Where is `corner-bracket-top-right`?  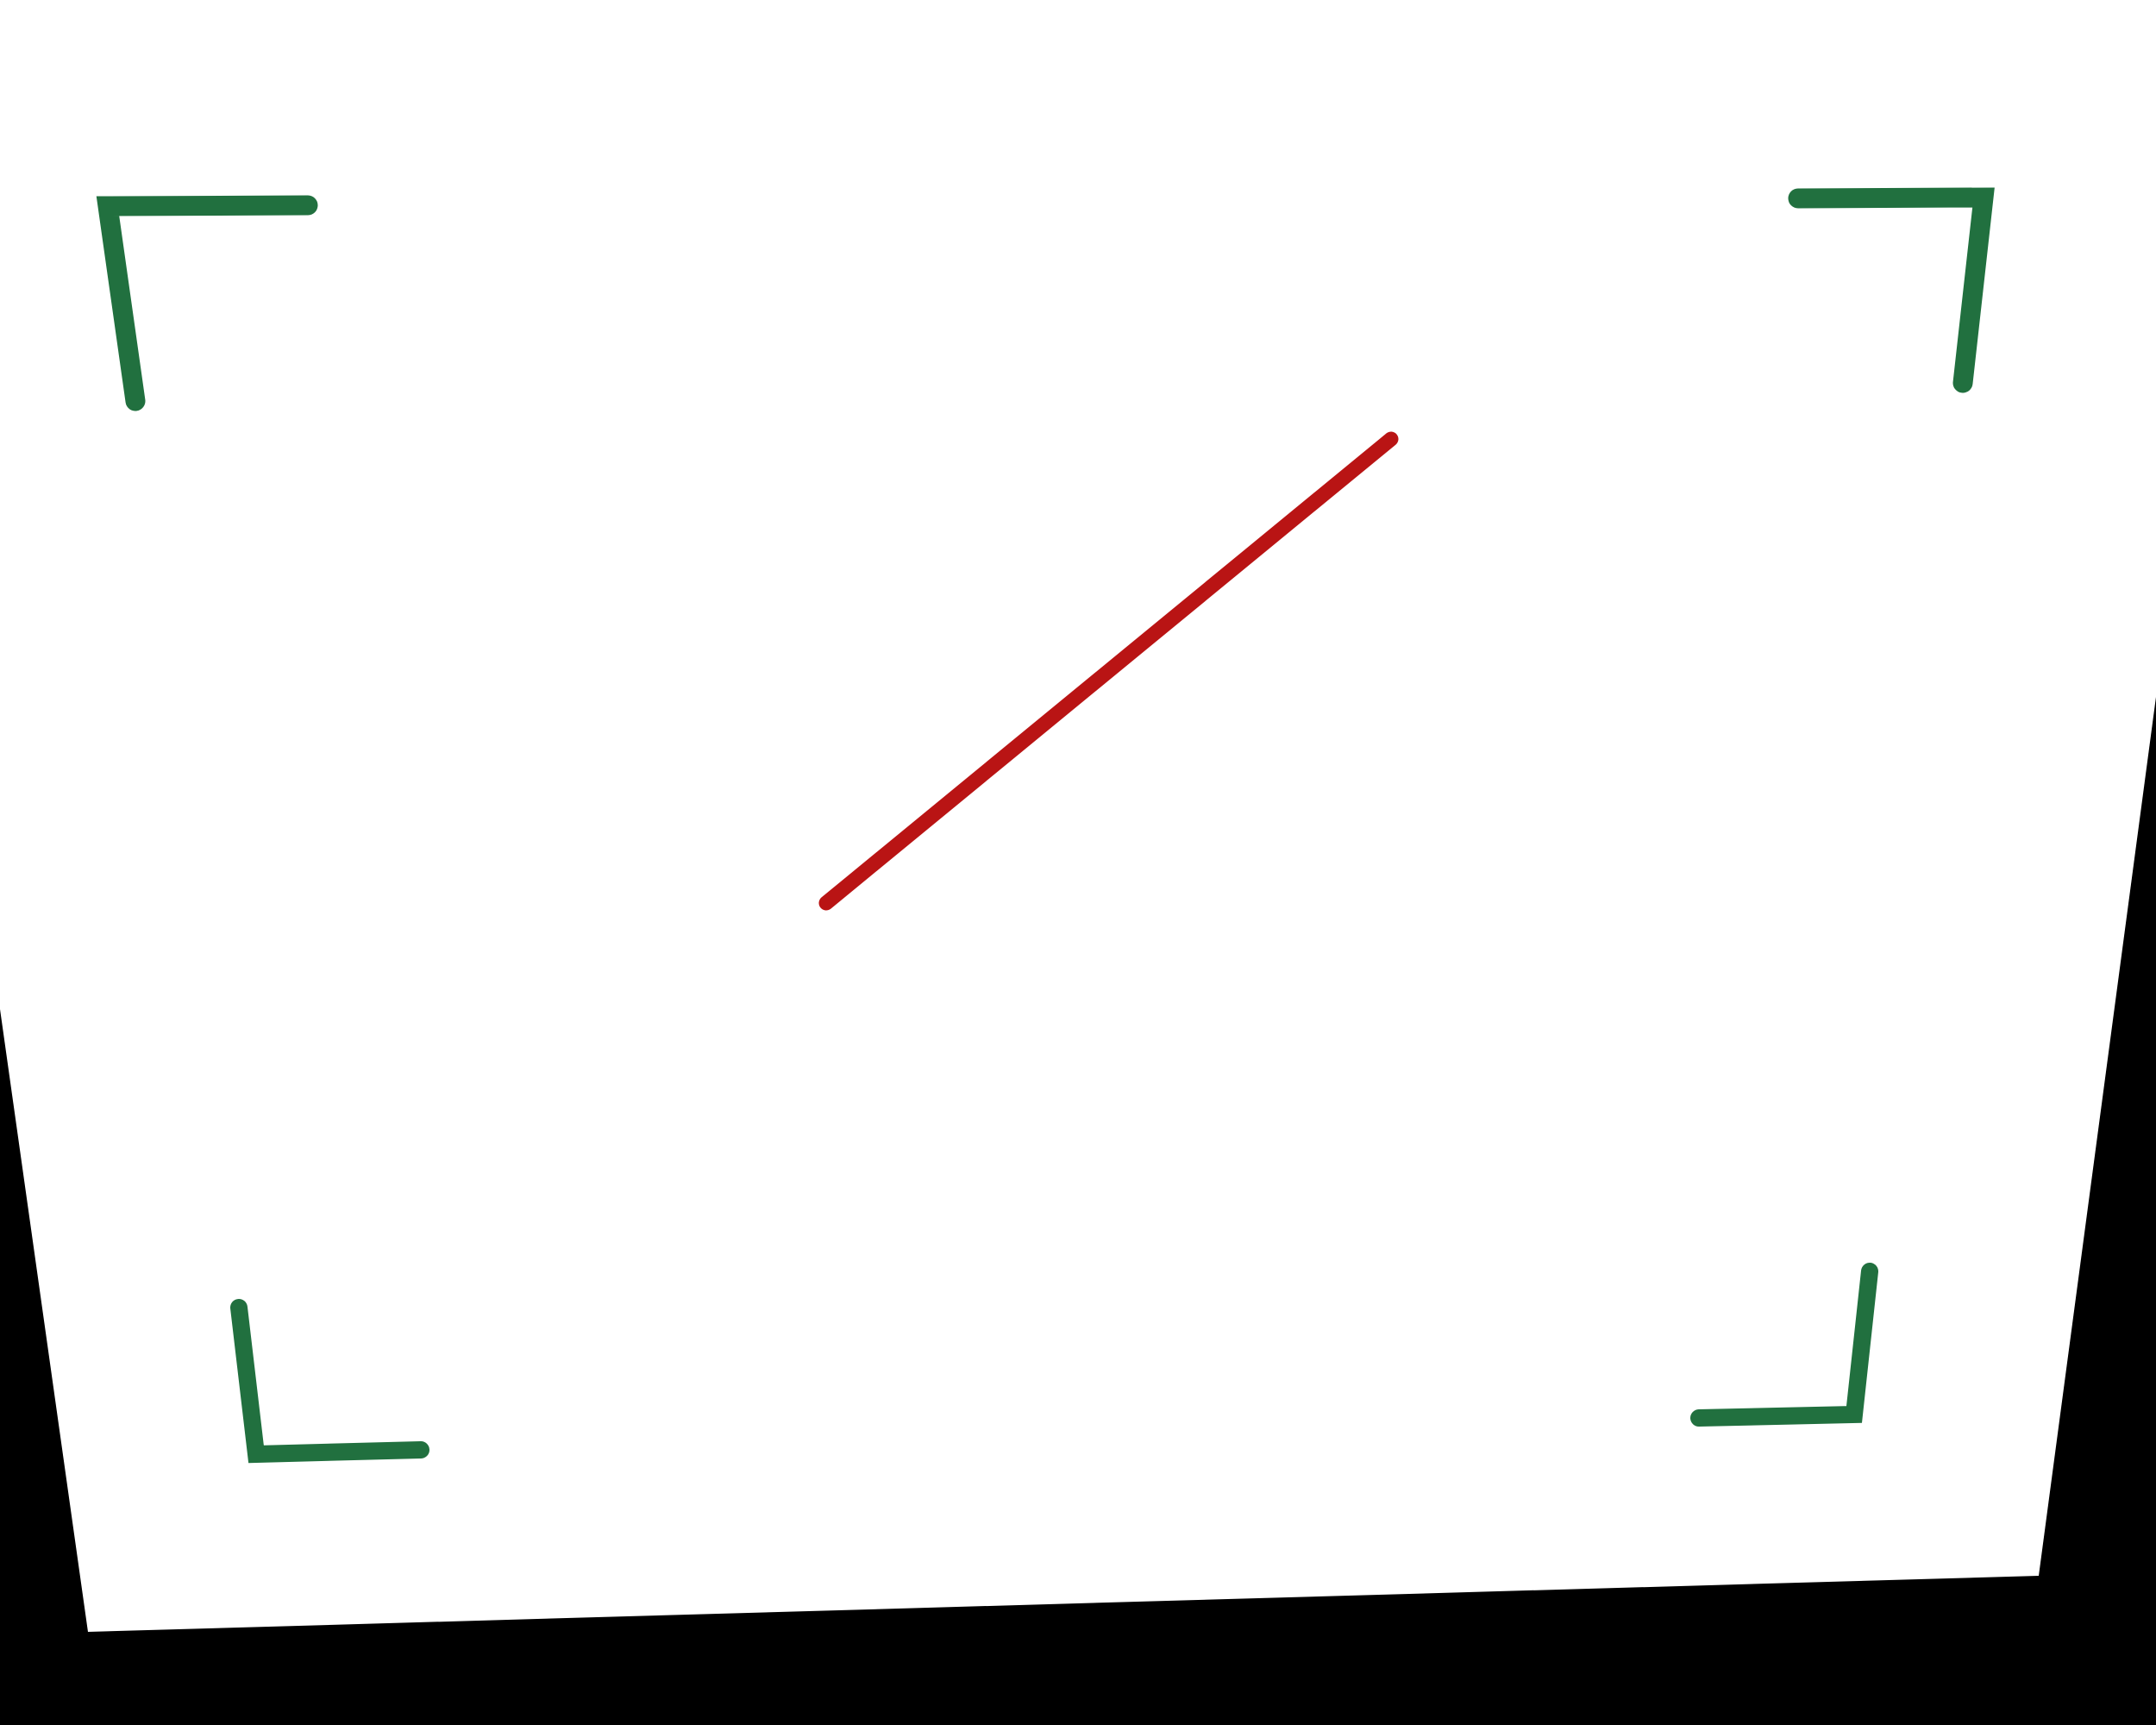
corner-bracket-top-right is located at coordinates (1891, 290).